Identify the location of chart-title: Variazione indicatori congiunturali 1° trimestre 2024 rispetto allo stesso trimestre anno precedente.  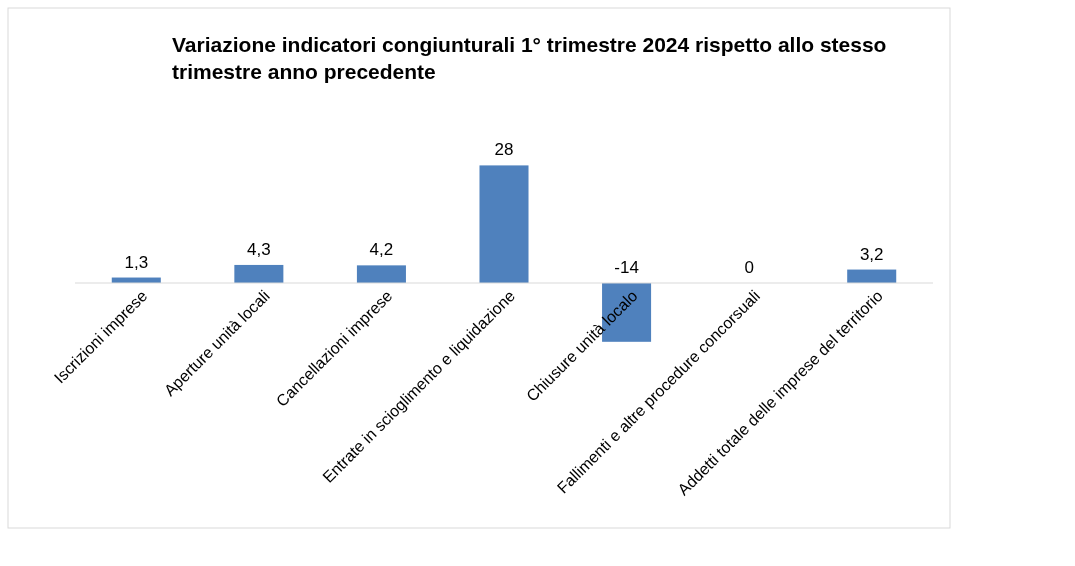
(529, 58).